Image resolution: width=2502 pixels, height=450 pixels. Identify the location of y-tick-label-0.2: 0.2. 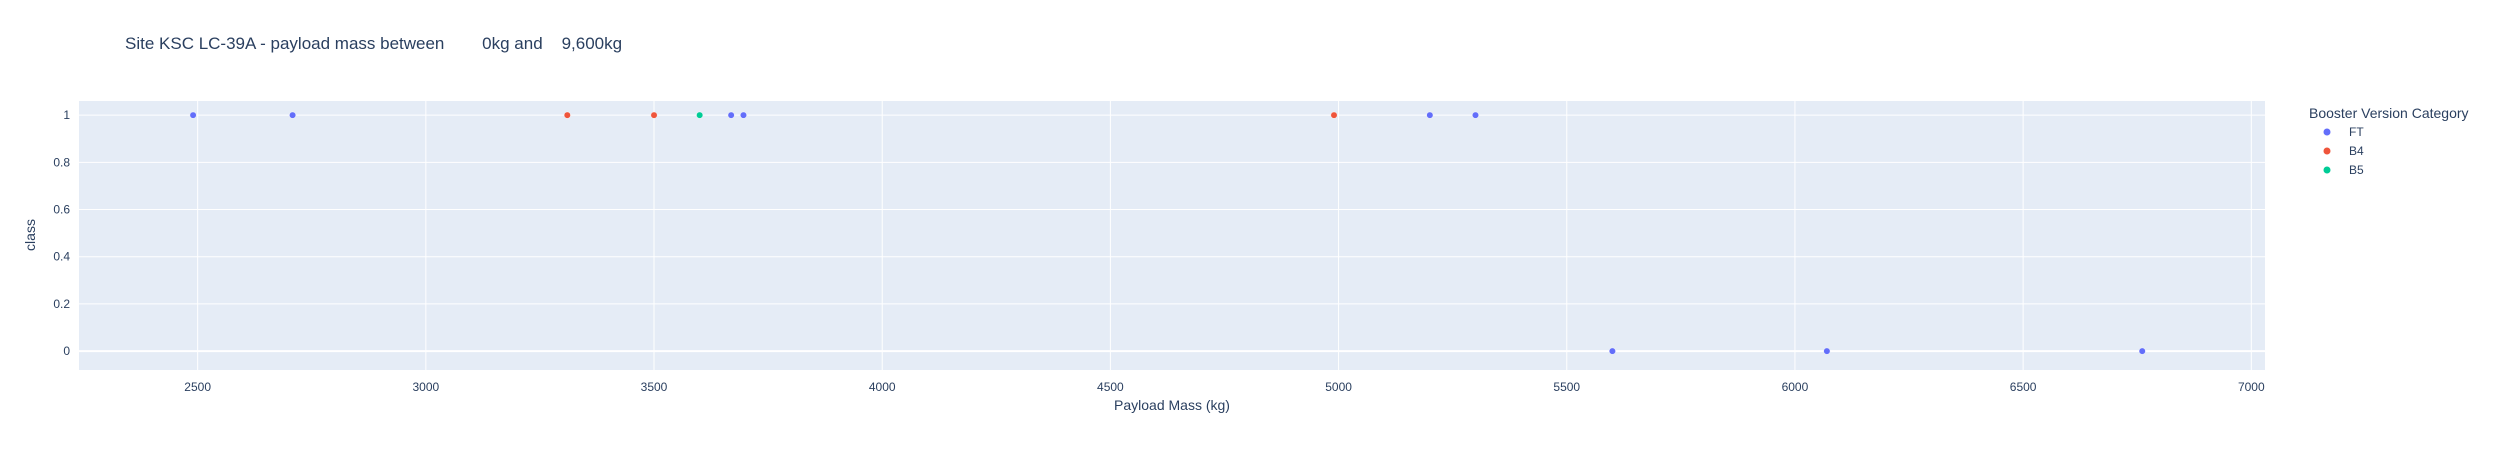
(61, 304).